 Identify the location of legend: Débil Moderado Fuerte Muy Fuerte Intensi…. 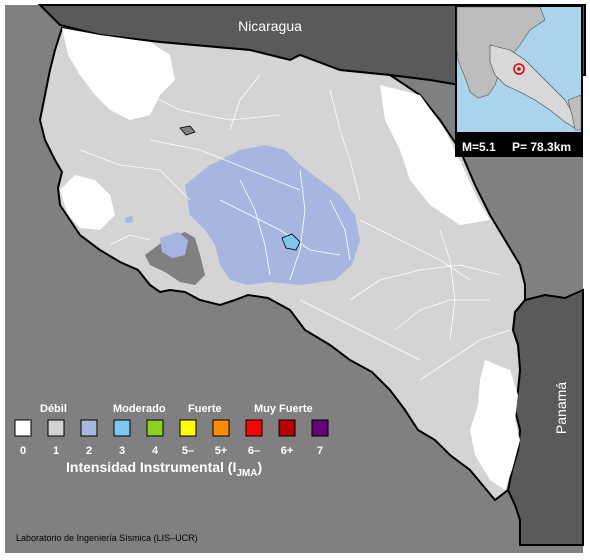
(171, 441).